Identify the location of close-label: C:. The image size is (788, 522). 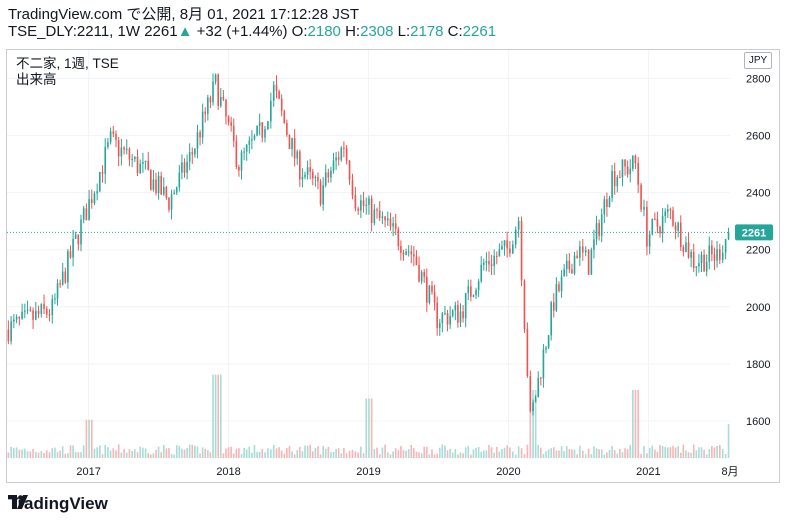
(455, 31).